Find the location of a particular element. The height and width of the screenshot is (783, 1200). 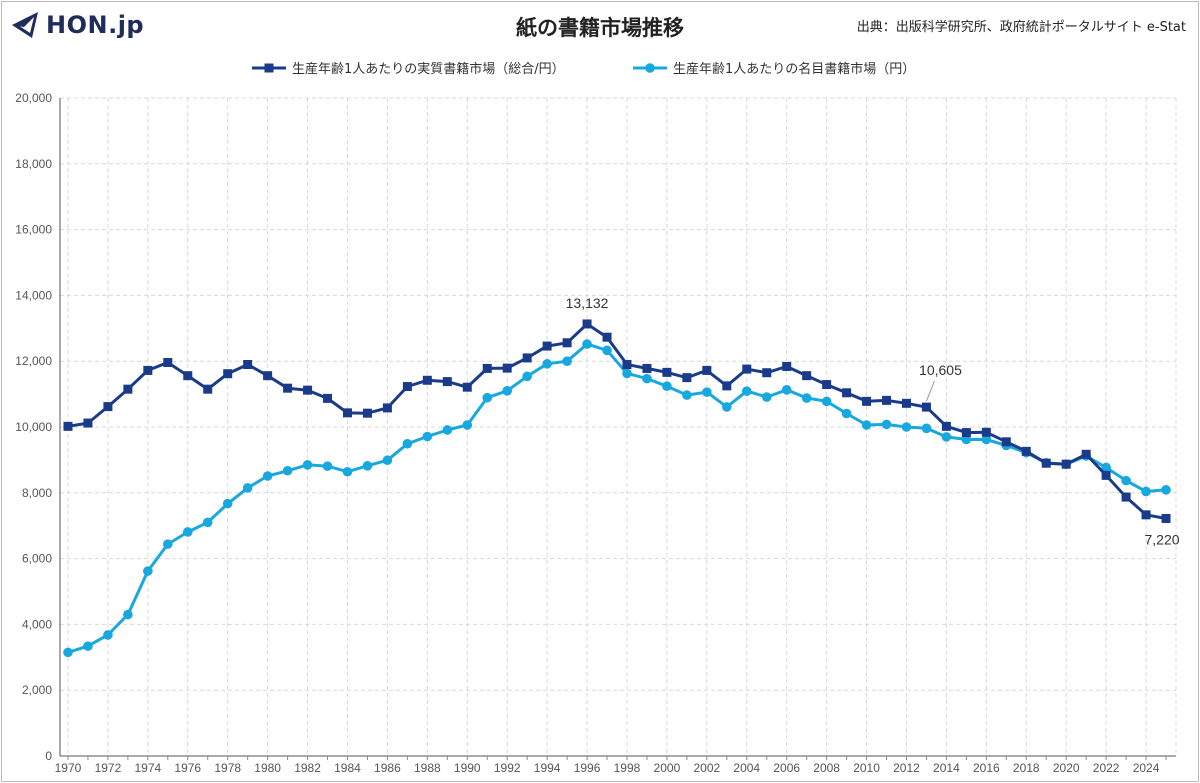

y-tick-label: 4,000 is located at coordinates (37, 624).